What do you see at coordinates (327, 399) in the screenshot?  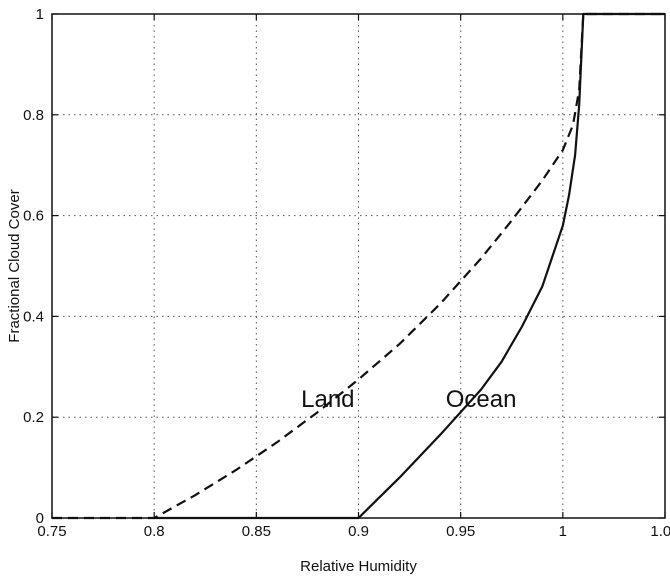 I see `series-label-land: Land` at bounding box center [327, 399].